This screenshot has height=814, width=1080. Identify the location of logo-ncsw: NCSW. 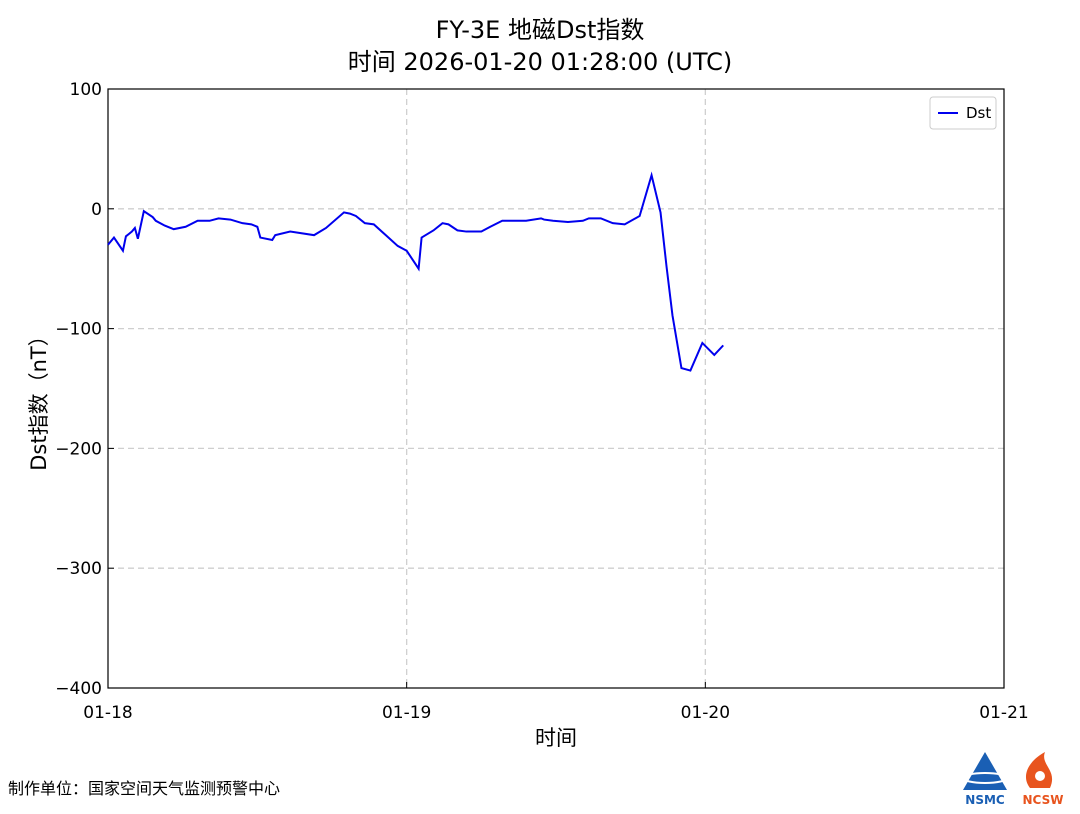
(1043, 779).